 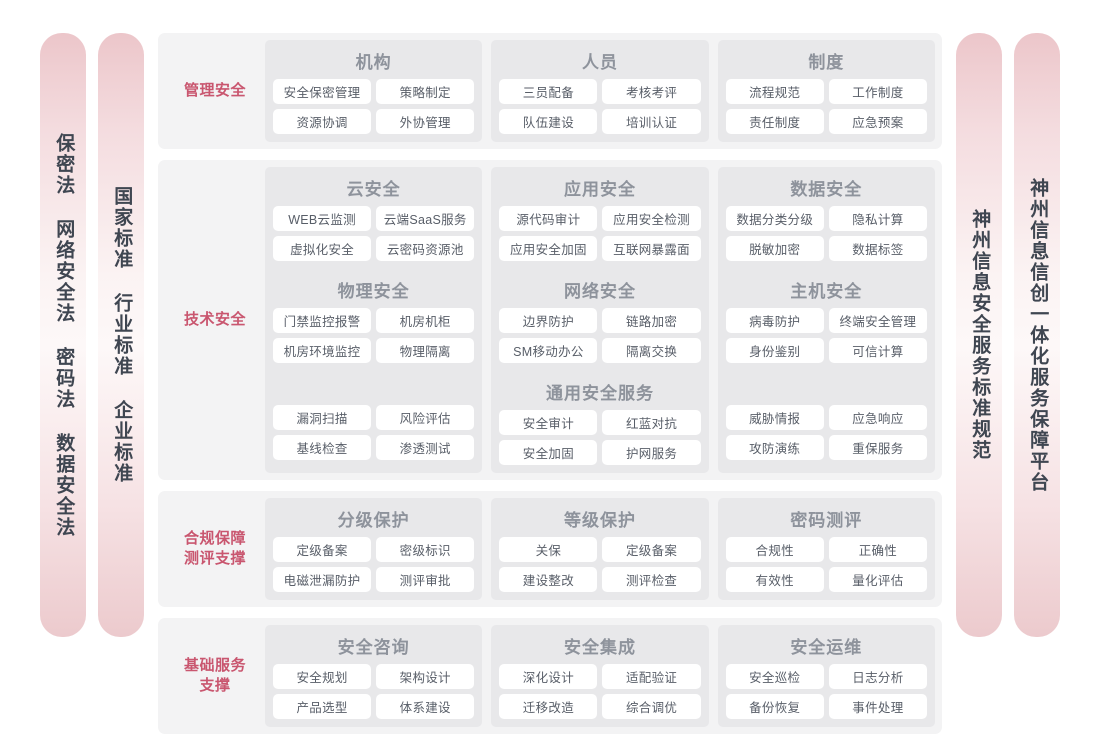 I want to click on block-安全集成: 安全集成 深化设计 适配验证 迁移改造 综合调优, so click(x=599, y=676).